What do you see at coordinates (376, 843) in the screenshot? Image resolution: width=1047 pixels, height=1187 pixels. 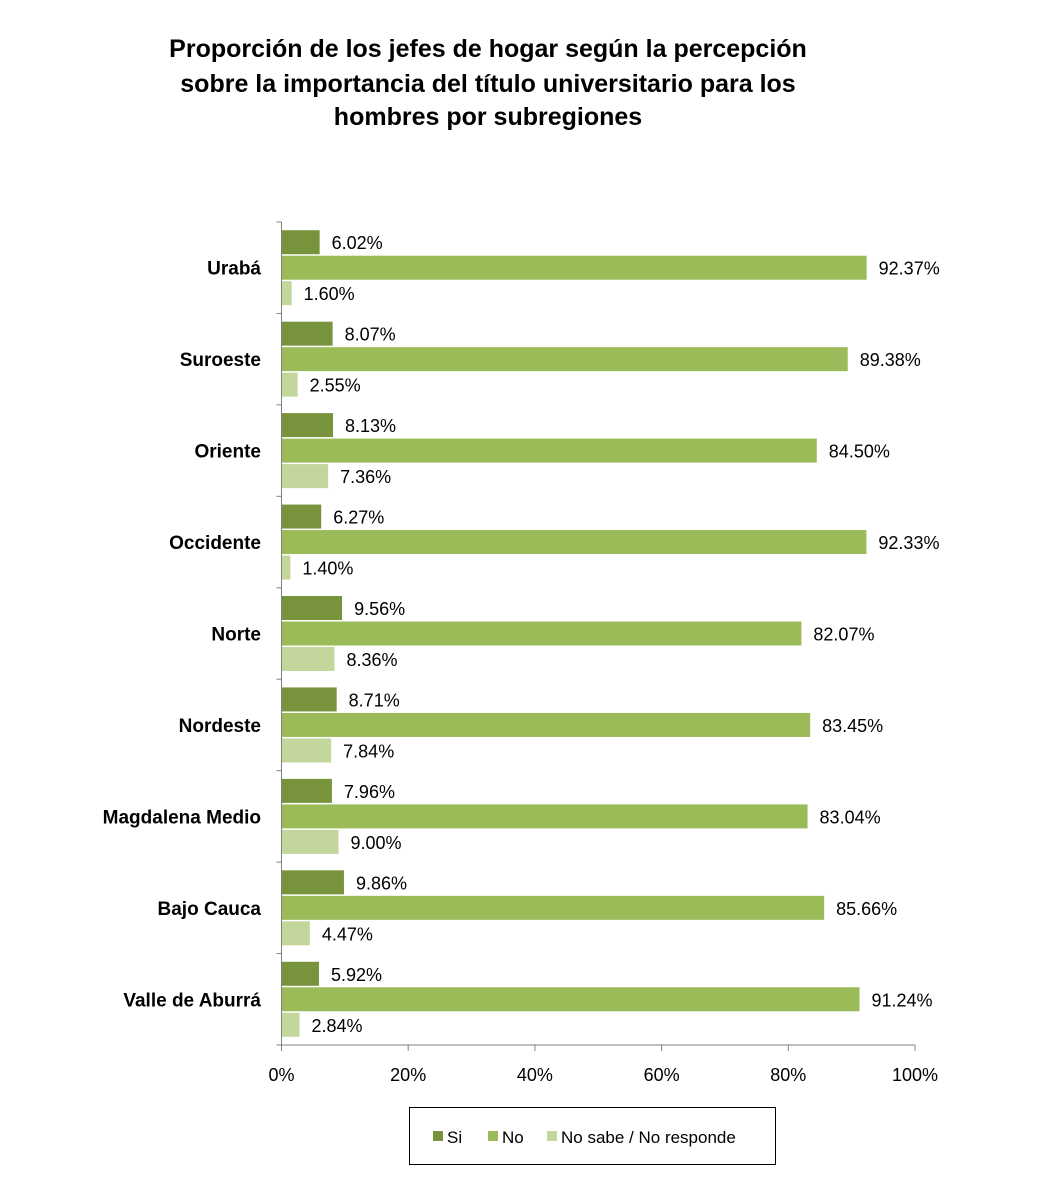 I see `data-label: 9.00%` at bounding box center [376, 843].